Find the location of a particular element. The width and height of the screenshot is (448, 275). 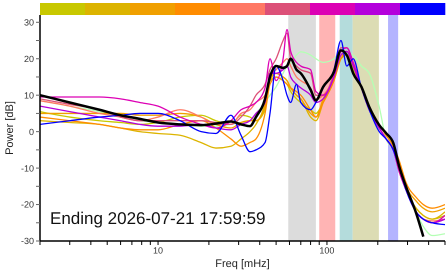

y-tick-label: -20 is located at coordinates (27, 205).